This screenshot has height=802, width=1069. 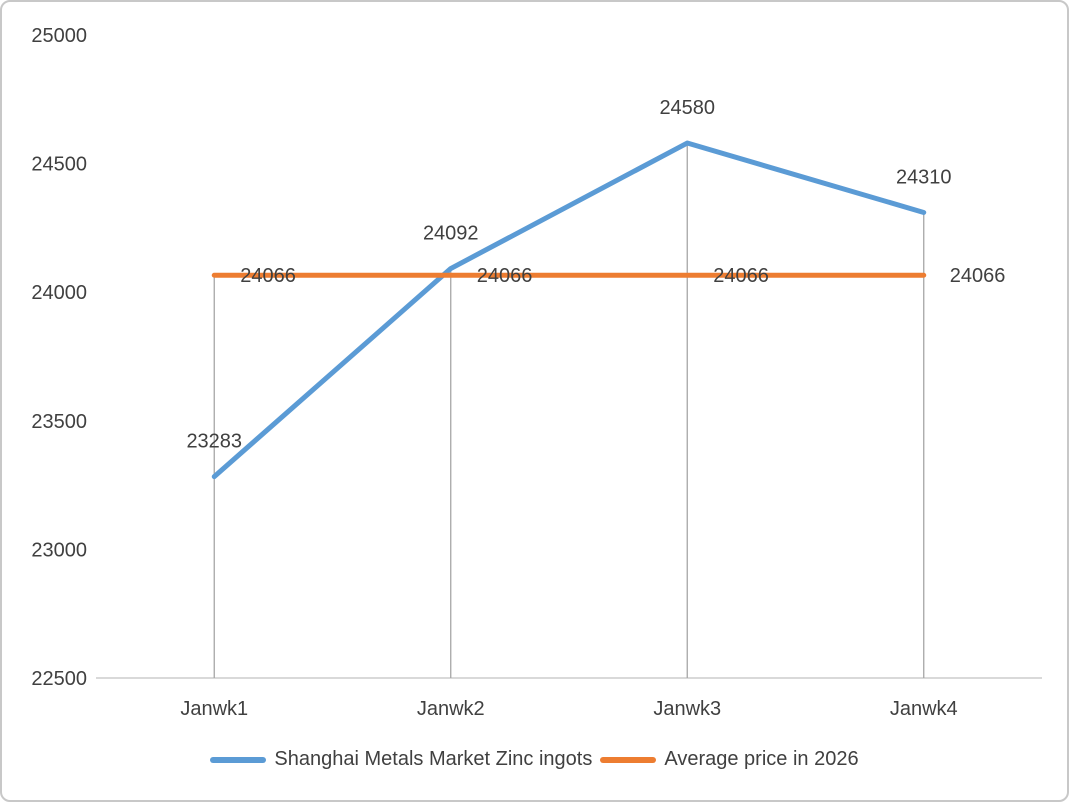 What do you see at coordinates (59, 293) in the screenshot?
I see `y-axis-tick-label: 24000` at bounding box center [59, 293].